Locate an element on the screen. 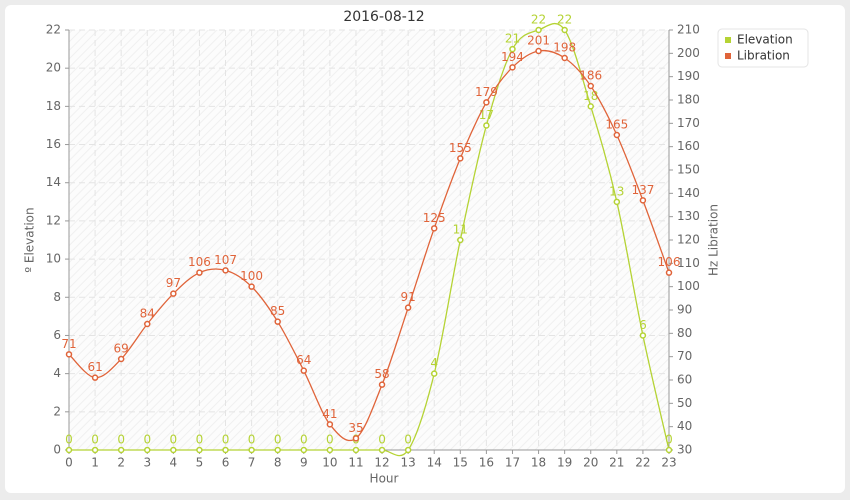 The height and width of the screenshot is (500, 850). y2-tick-label: 90 is located at coordinates (684, 310).